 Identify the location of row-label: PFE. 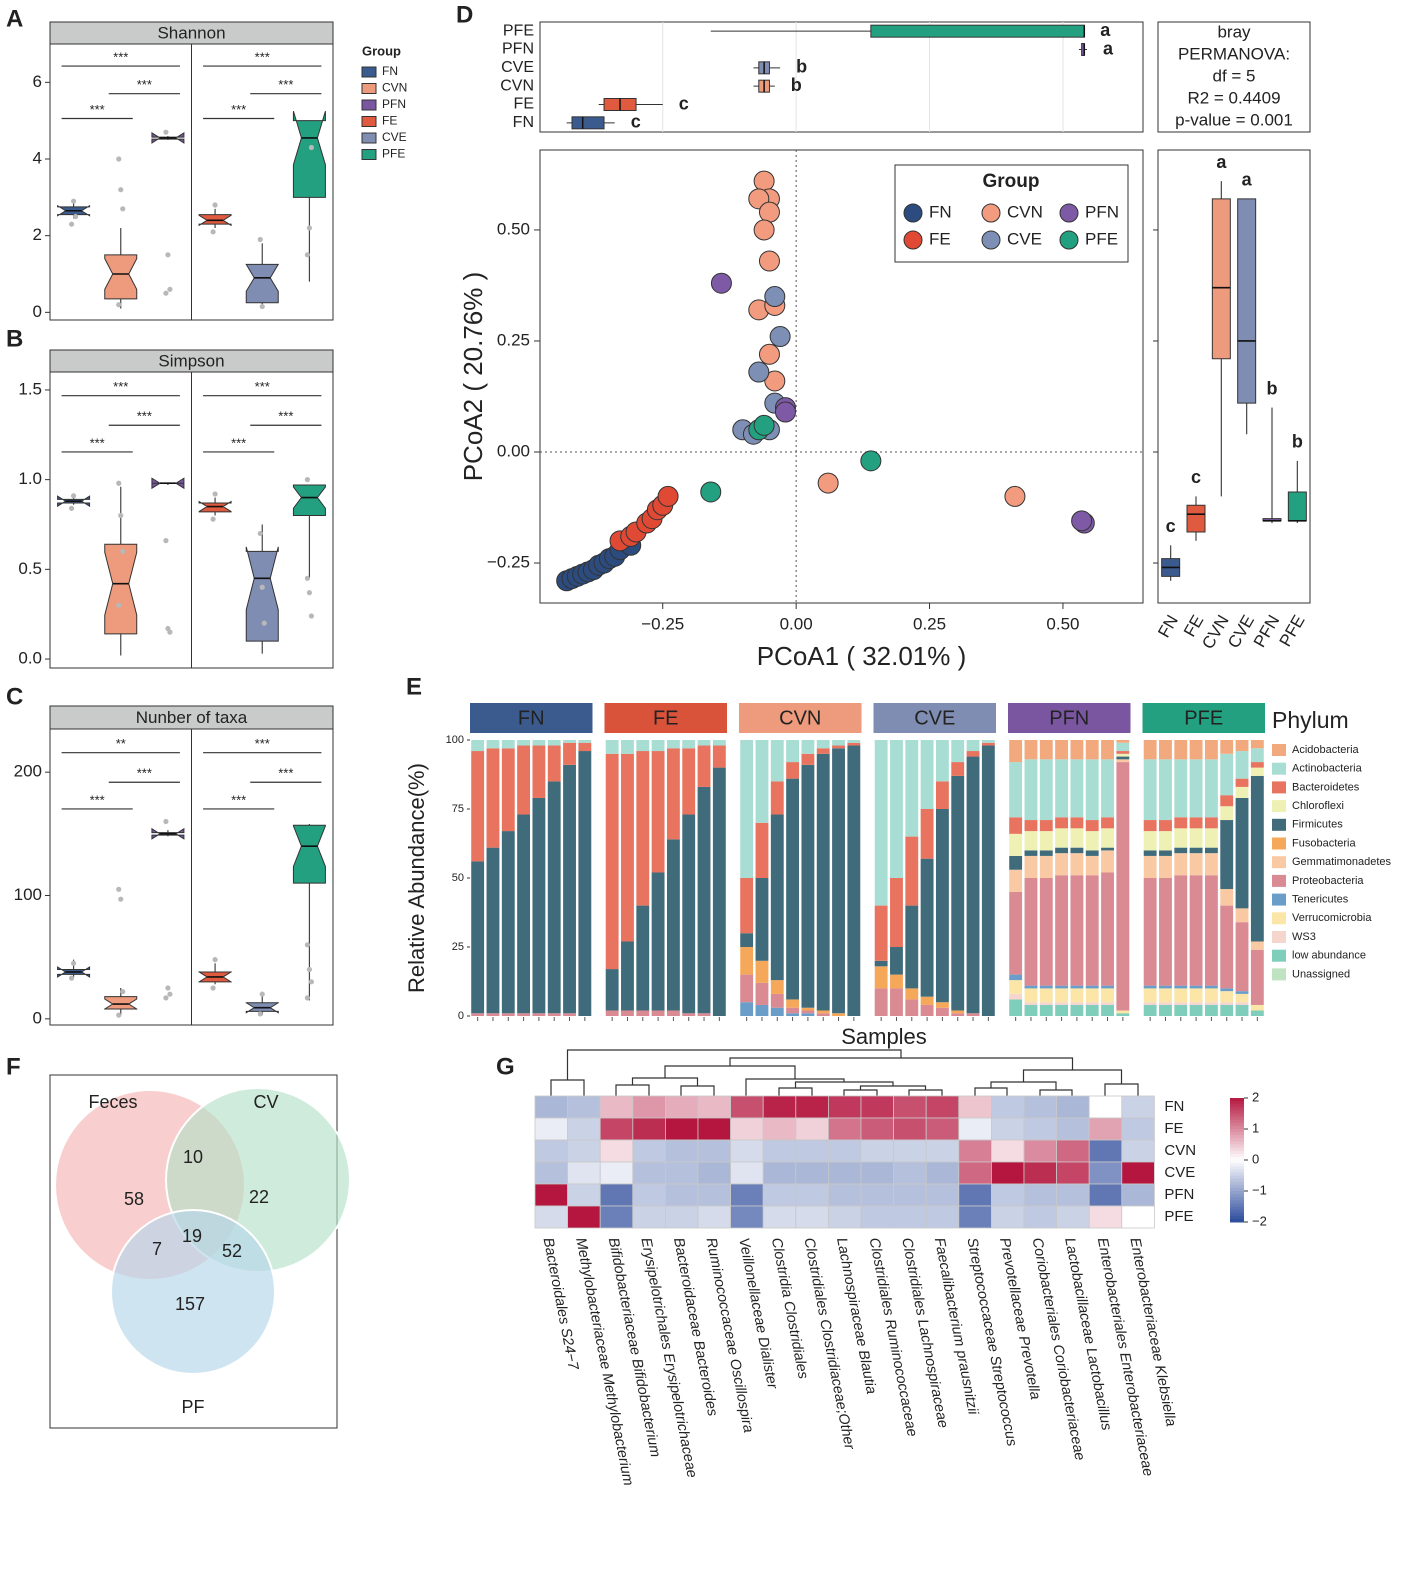
(1178, 1216).